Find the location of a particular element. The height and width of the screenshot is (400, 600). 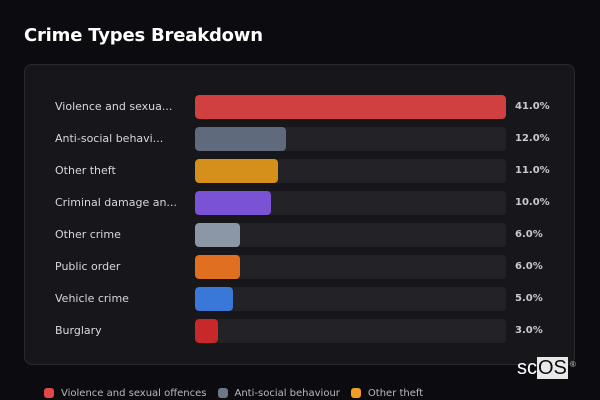

legend-label: Other theft is located at coordinates (395, 393).